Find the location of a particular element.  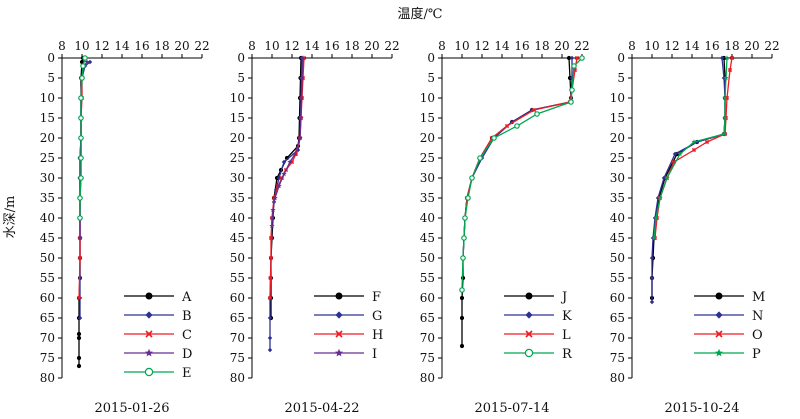

series-P is located at coordinates (690, 148).